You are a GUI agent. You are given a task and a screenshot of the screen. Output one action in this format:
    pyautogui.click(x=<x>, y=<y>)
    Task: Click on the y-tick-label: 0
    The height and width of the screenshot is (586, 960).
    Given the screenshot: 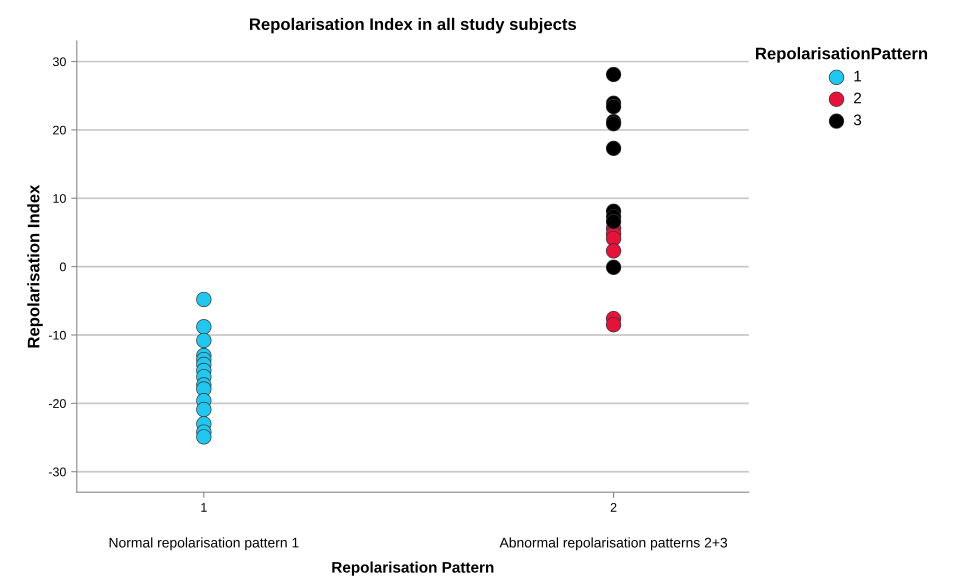 What is the action you would take?
    pyautogui.click(x=63, y=267)
    